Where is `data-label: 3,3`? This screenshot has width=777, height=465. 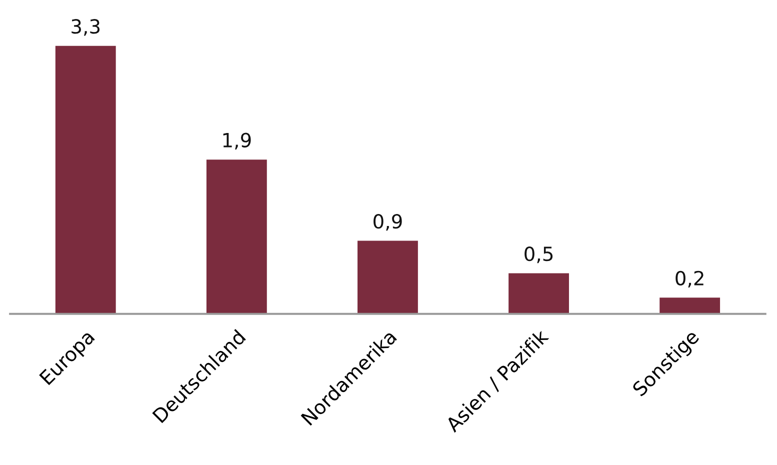 data-label: 3,3 is located at coordinates (86, 27).